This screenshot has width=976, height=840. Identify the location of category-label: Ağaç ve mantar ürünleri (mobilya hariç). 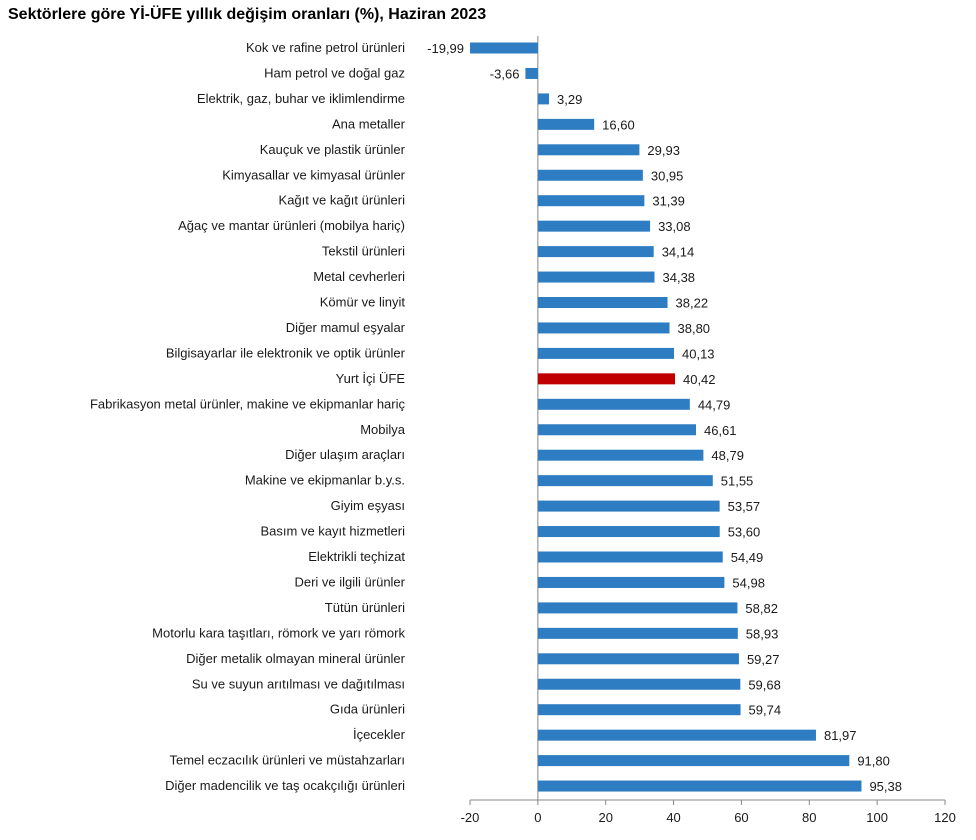
(291, 225).